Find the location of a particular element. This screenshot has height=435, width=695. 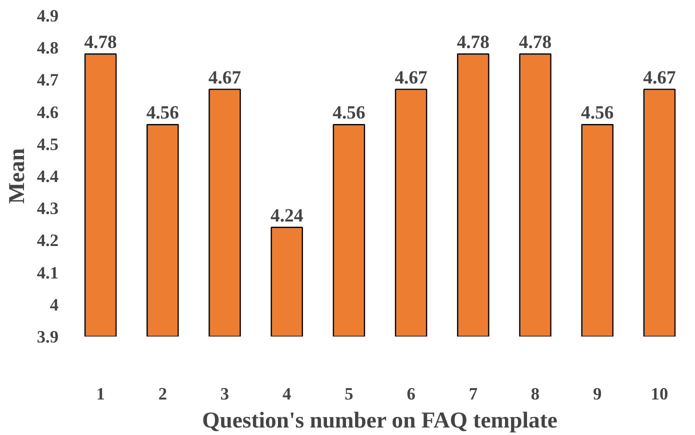

x-tick-label: 3 is located at coordinates (225, 394).